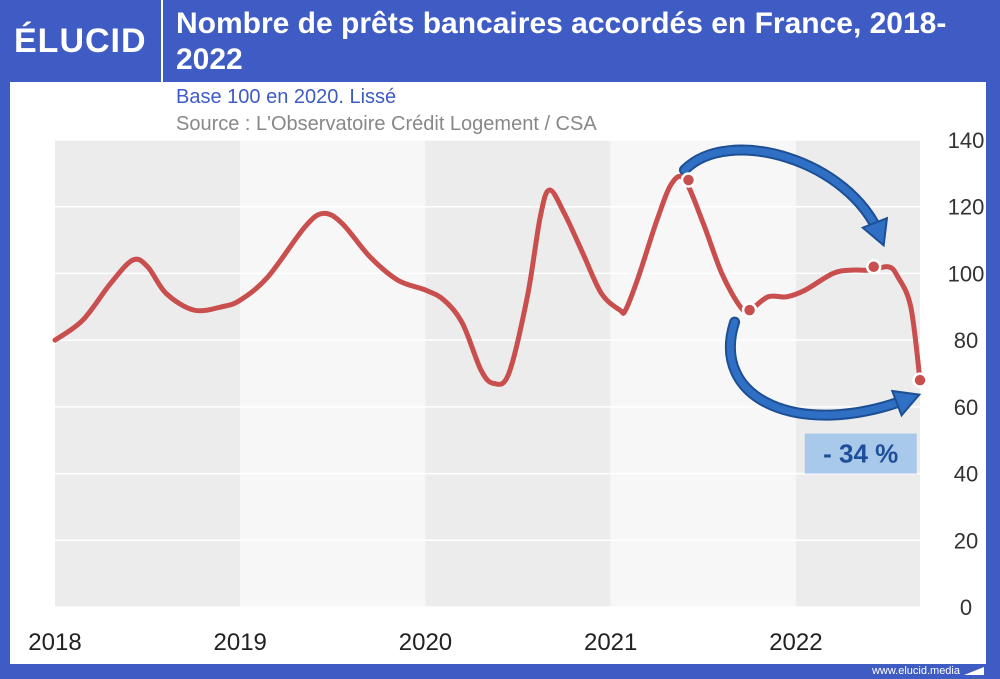  Describe the element at coordinates (162, 41) in the screenshot. I see `header-divider` at that location.